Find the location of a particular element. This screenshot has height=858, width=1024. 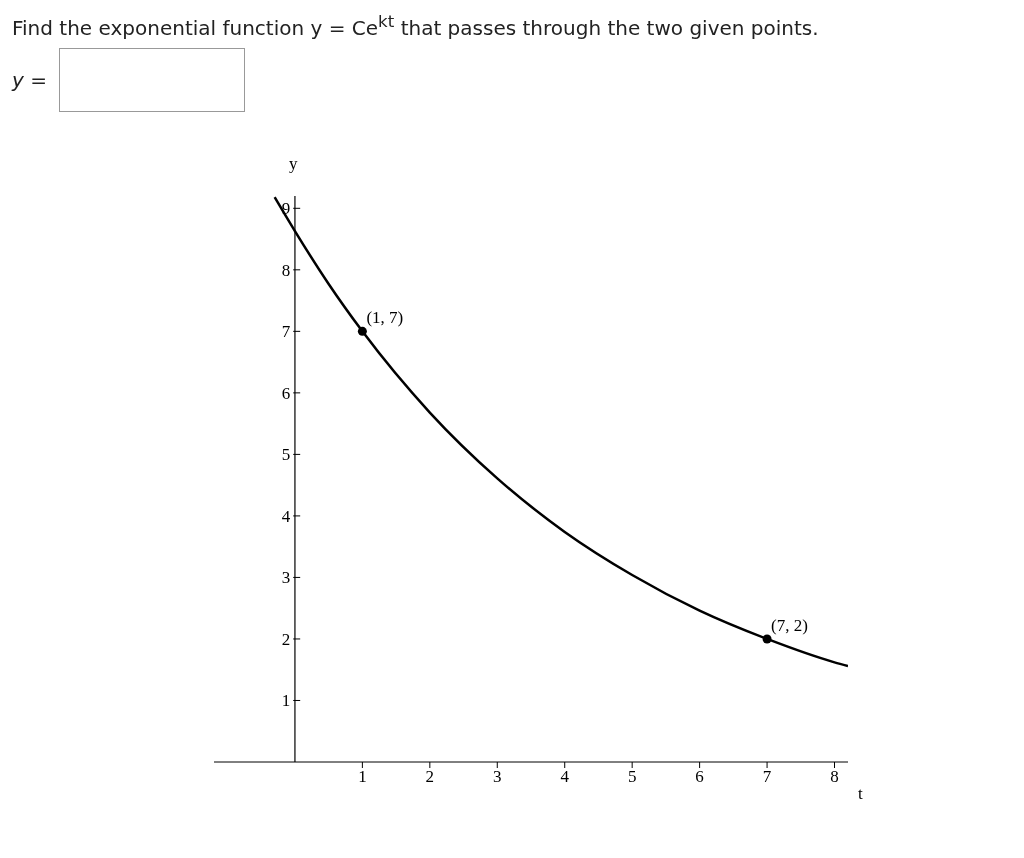

x-tick-label: 6 is located at coordinates (699, 777).